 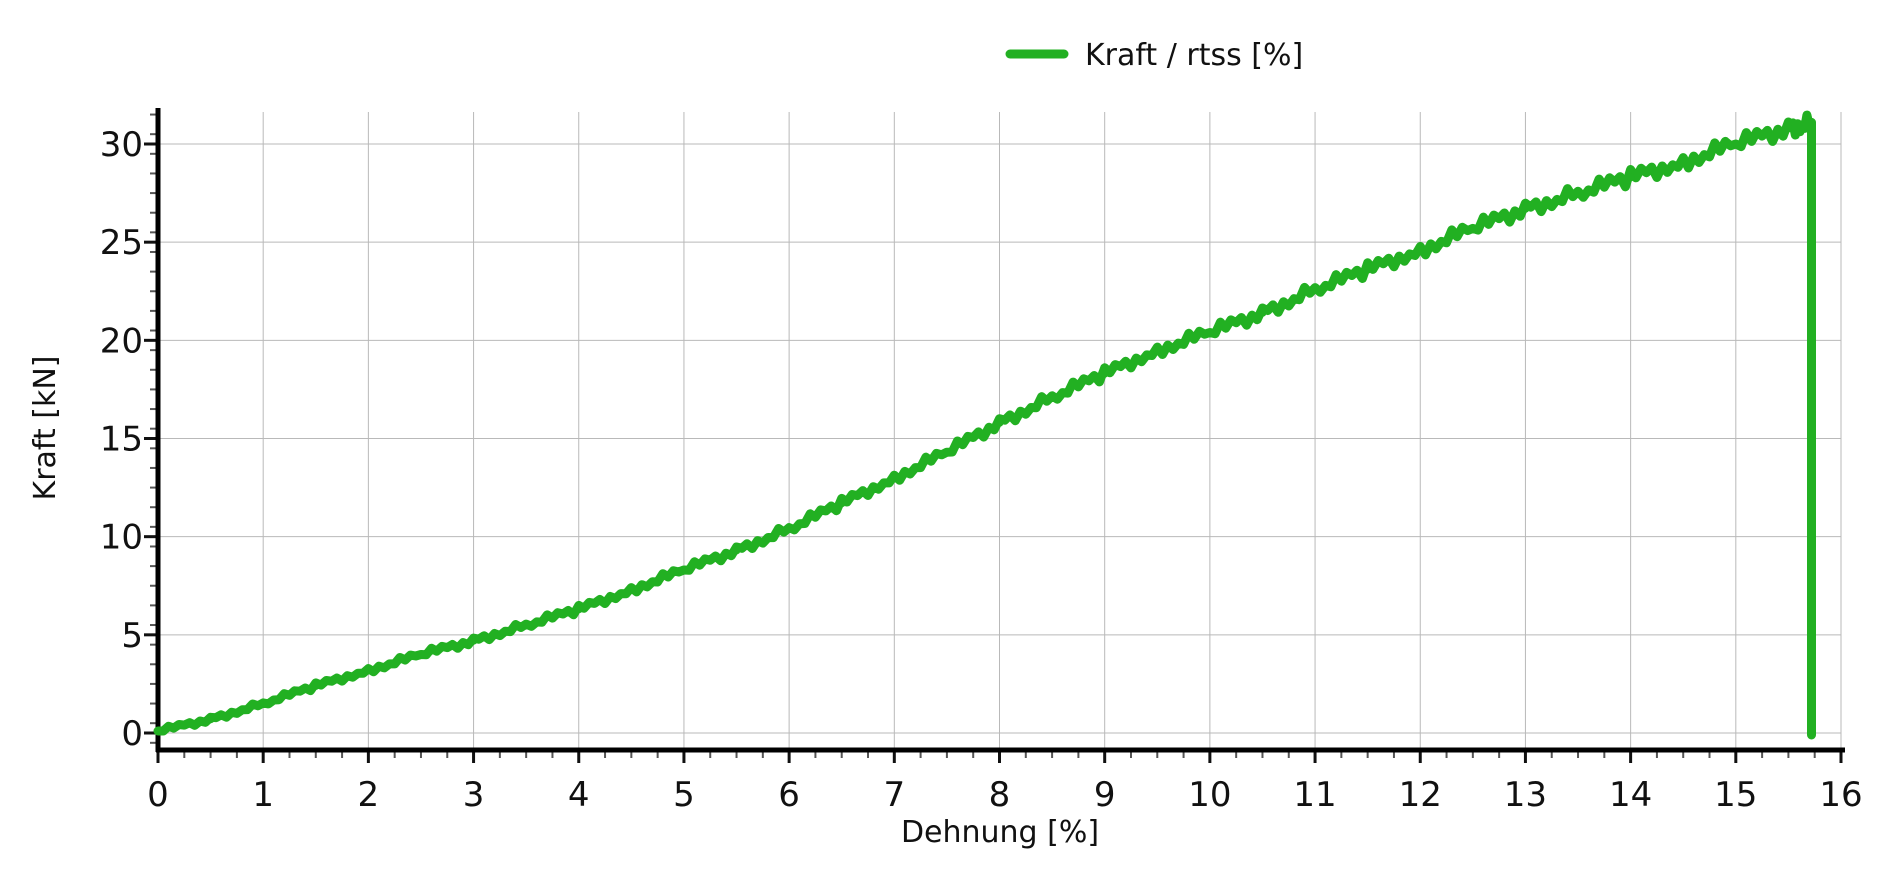 I want to click on y-tick-label: 5, so click(x=132, y=636).